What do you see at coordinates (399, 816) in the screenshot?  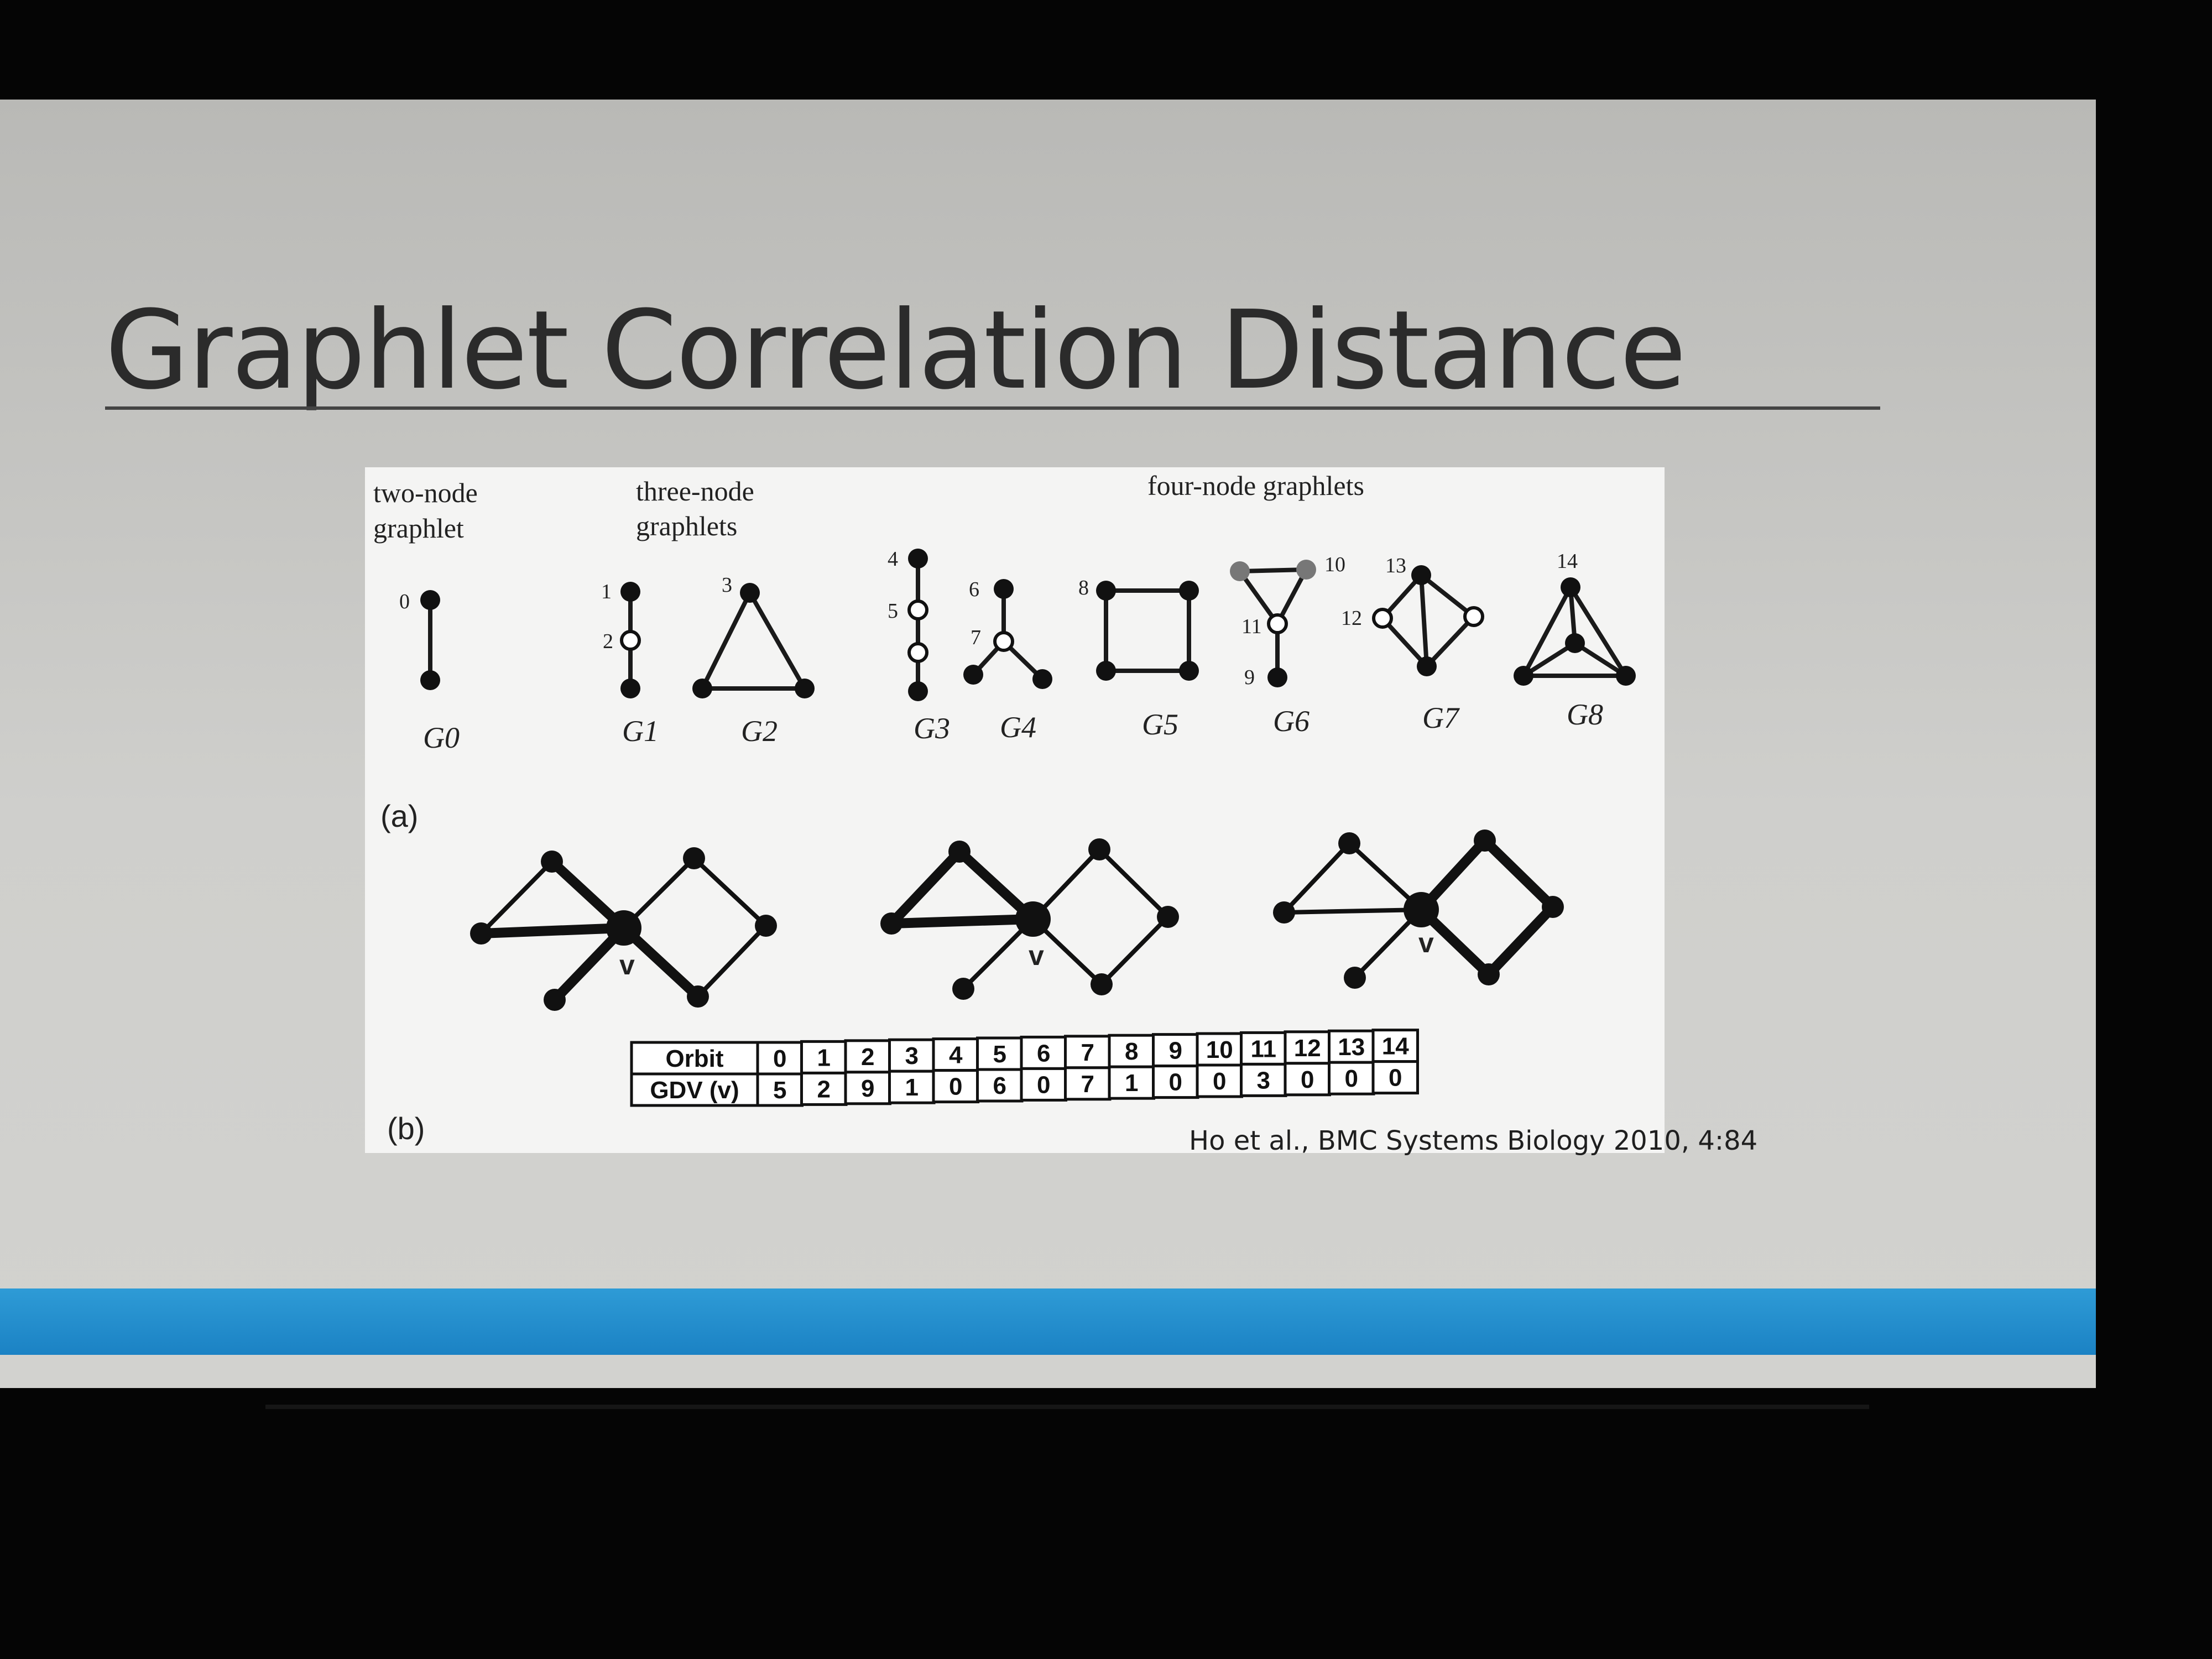 I see `panel-a-label: (a)` at bounding box center [399, 816].